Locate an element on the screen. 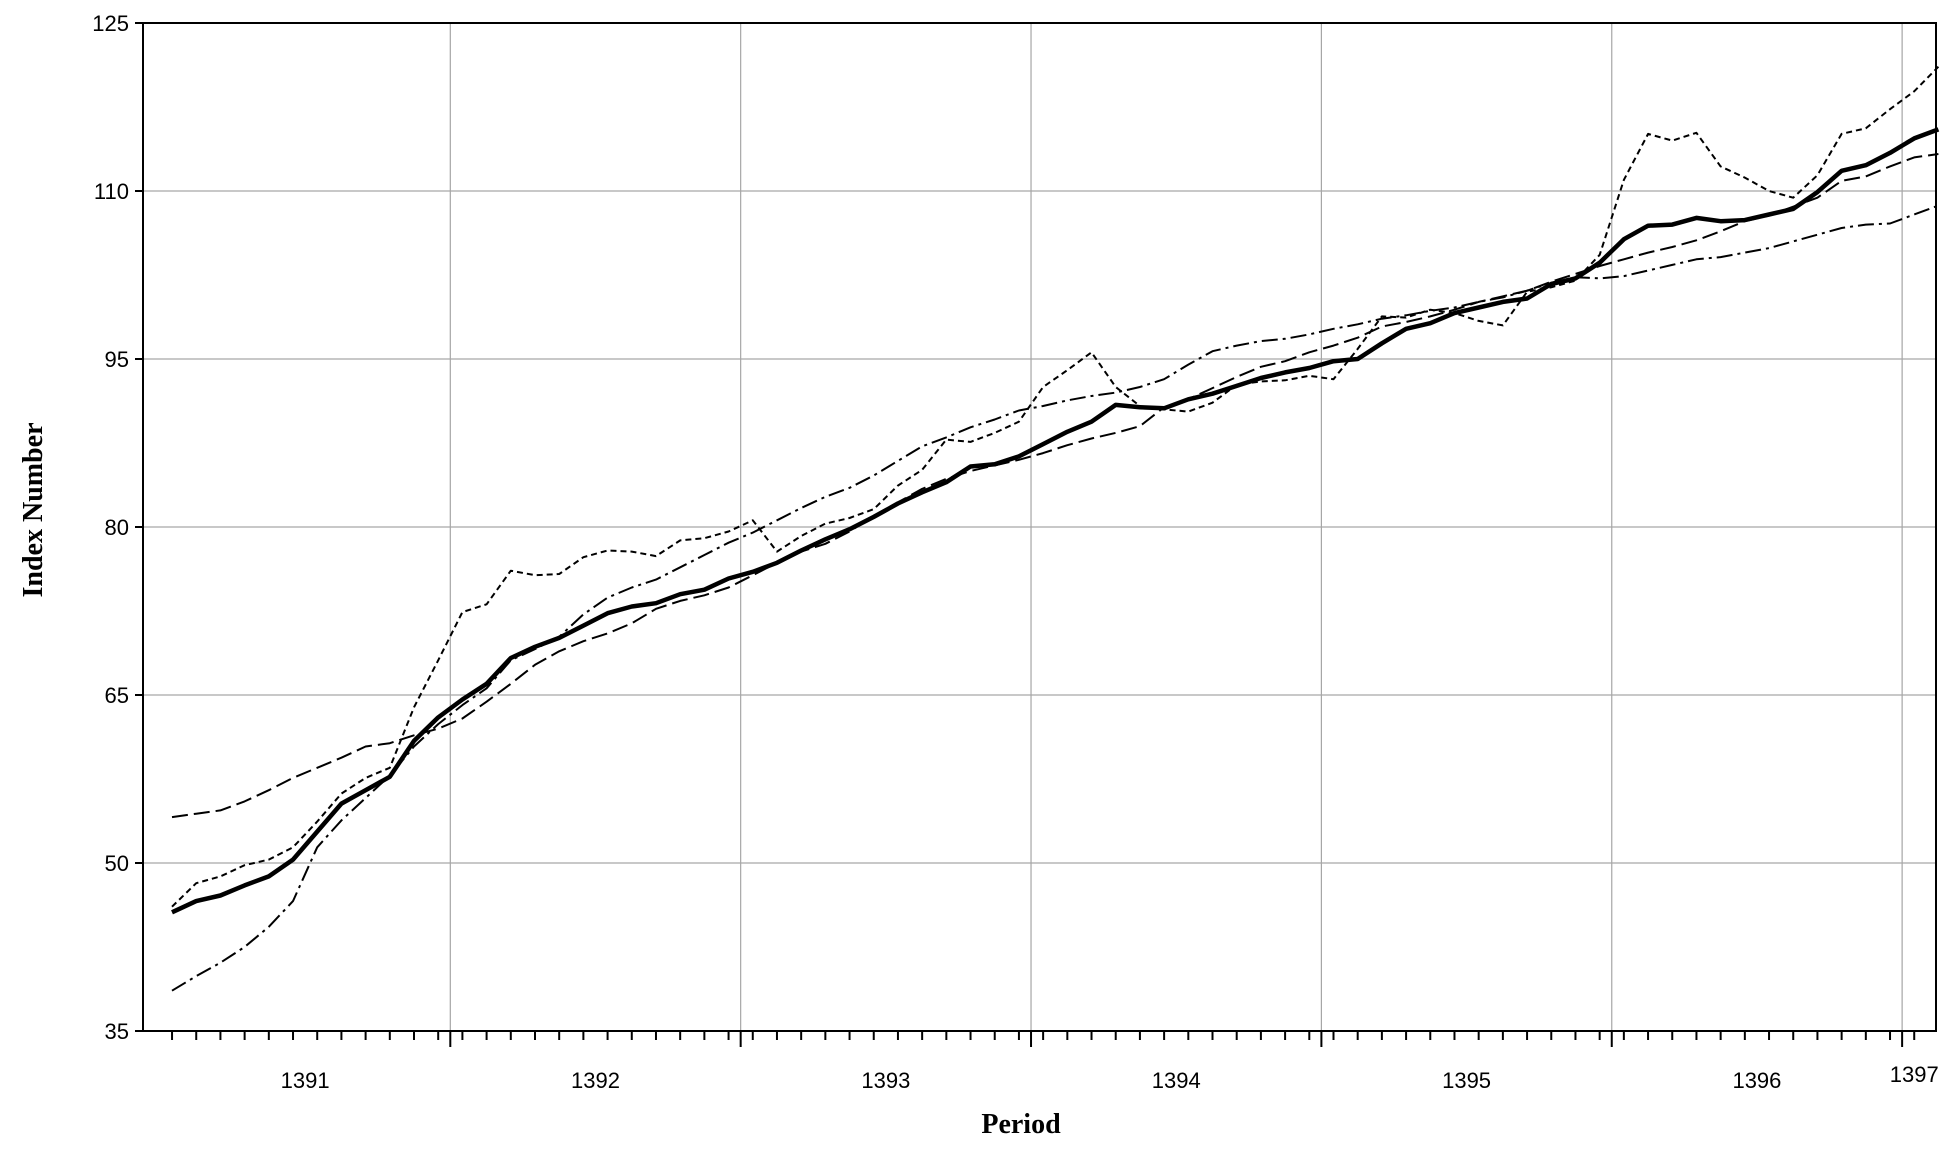 The image size is (1953, 1152). y-tick-label: 65 is located at coordinates (117, 695).